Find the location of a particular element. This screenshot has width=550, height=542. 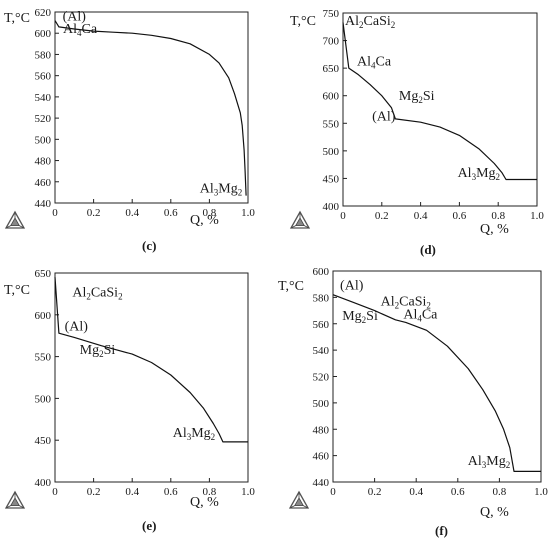

panel-label: (e) is located at coordinates (149, 525).